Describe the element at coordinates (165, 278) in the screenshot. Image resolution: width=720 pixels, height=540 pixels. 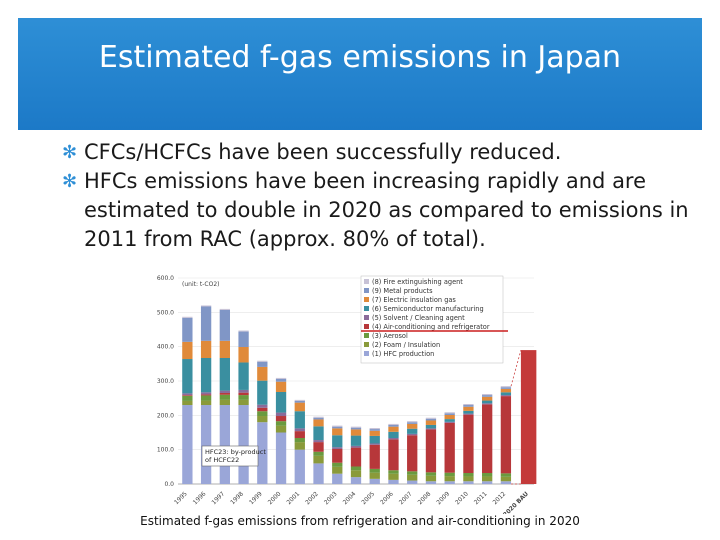
I see `y-tick-label: 600.0` at that location.